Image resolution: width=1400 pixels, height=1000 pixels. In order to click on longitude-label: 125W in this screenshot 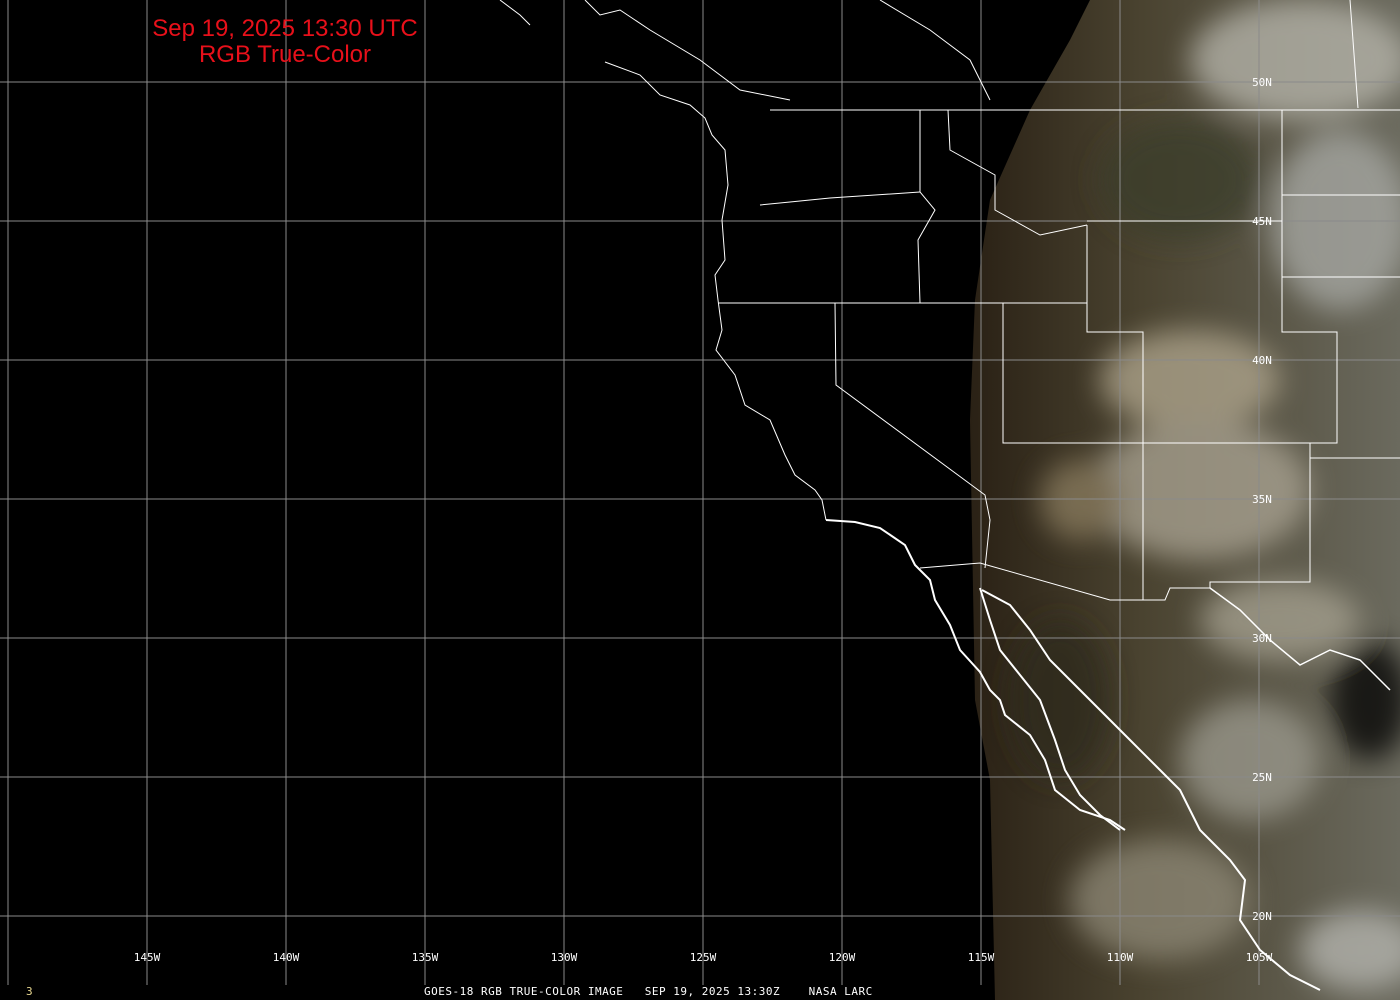, I will do `click(703, 957)`.